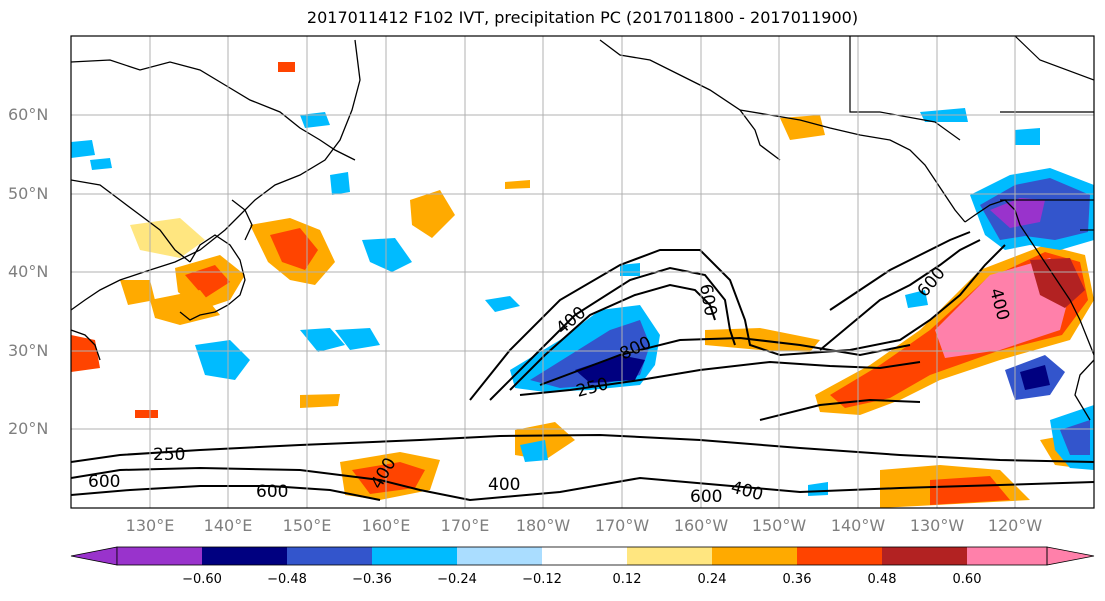  I want to click on lon-label: 160°E, so click(386, 525).